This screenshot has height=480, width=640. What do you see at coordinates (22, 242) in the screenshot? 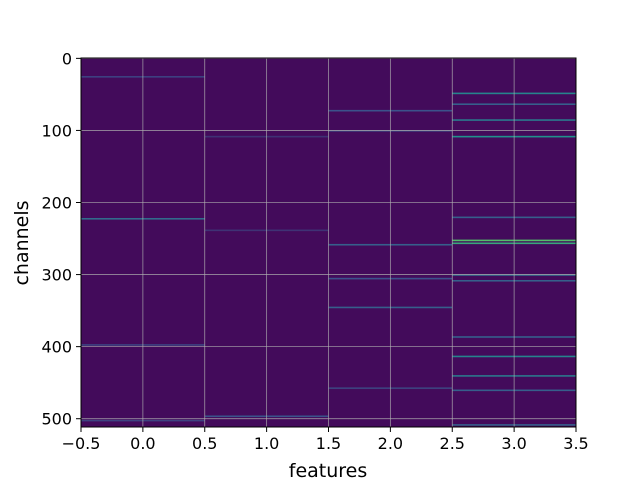
I see `y-axis-label: channels` at bounding box center [22, 242].